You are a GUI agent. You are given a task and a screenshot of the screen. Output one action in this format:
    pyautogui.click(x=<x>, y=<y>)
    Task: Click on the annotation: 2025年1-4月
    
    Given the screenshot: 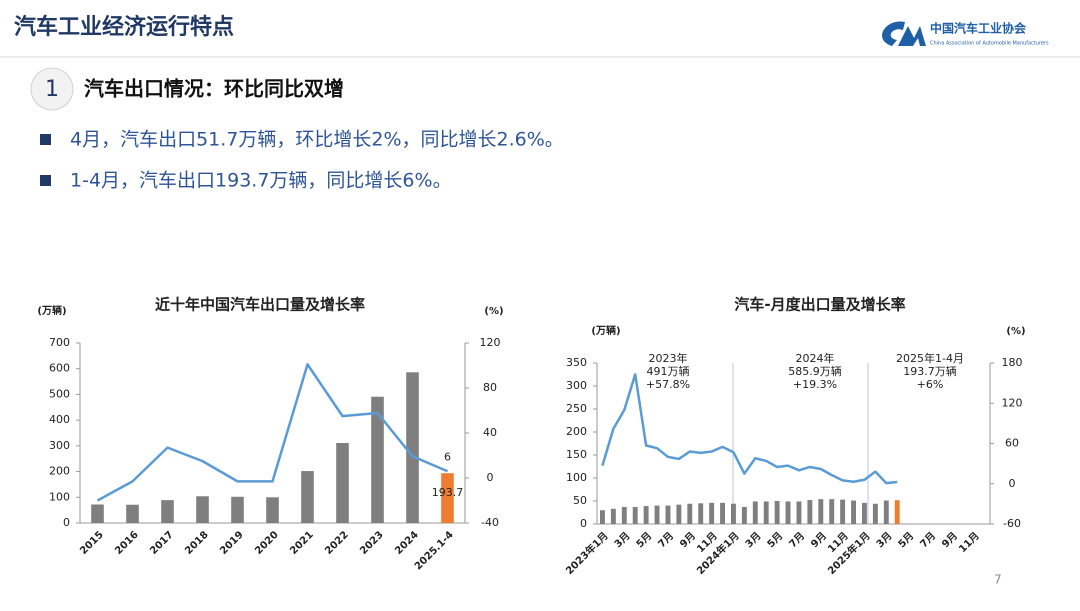 What is the action you would take?
    pyautogui.click(x=930, y=358)
    